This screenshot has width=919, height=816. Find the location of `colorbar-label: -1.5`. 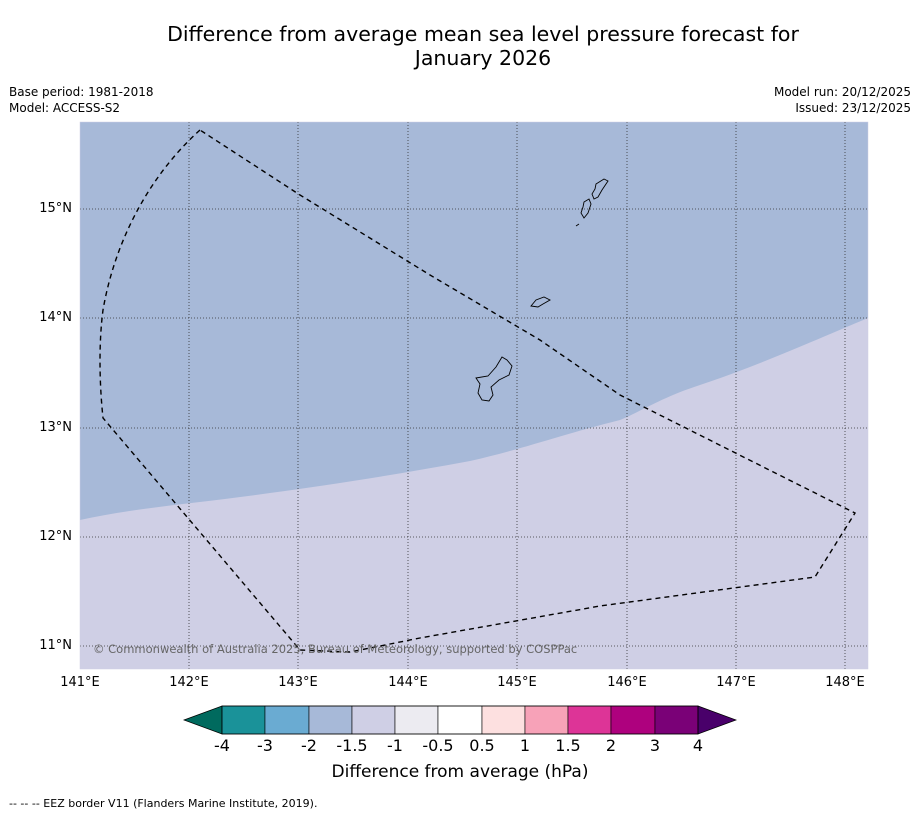

colorbar-label: -1.5 is located at coordinates (352, 745).